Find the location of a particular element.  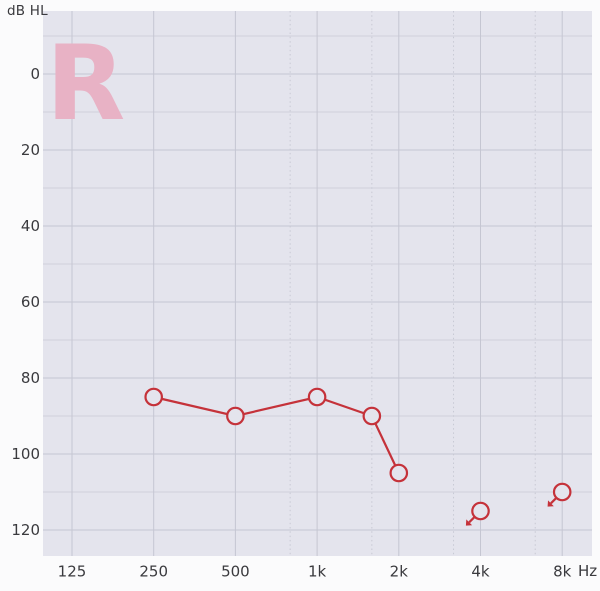

y-axis-unit-label: dB HL is located at coordinates (27, 11).